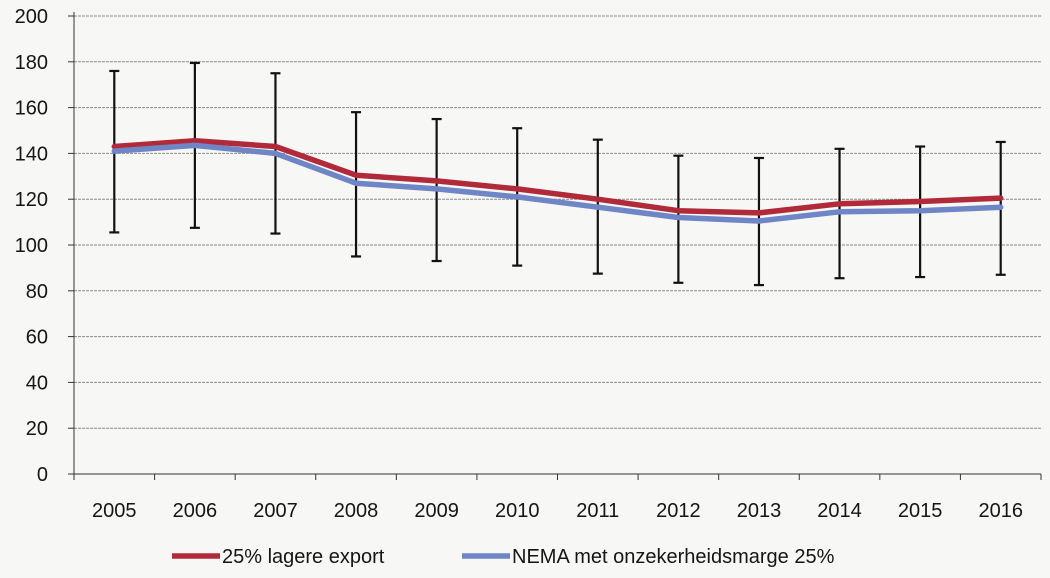 This screenshot has width=1050, height=578. Describe the element at coordinates (31, 200) in the screenshot. I see `y-tick-label: 120` at that location.